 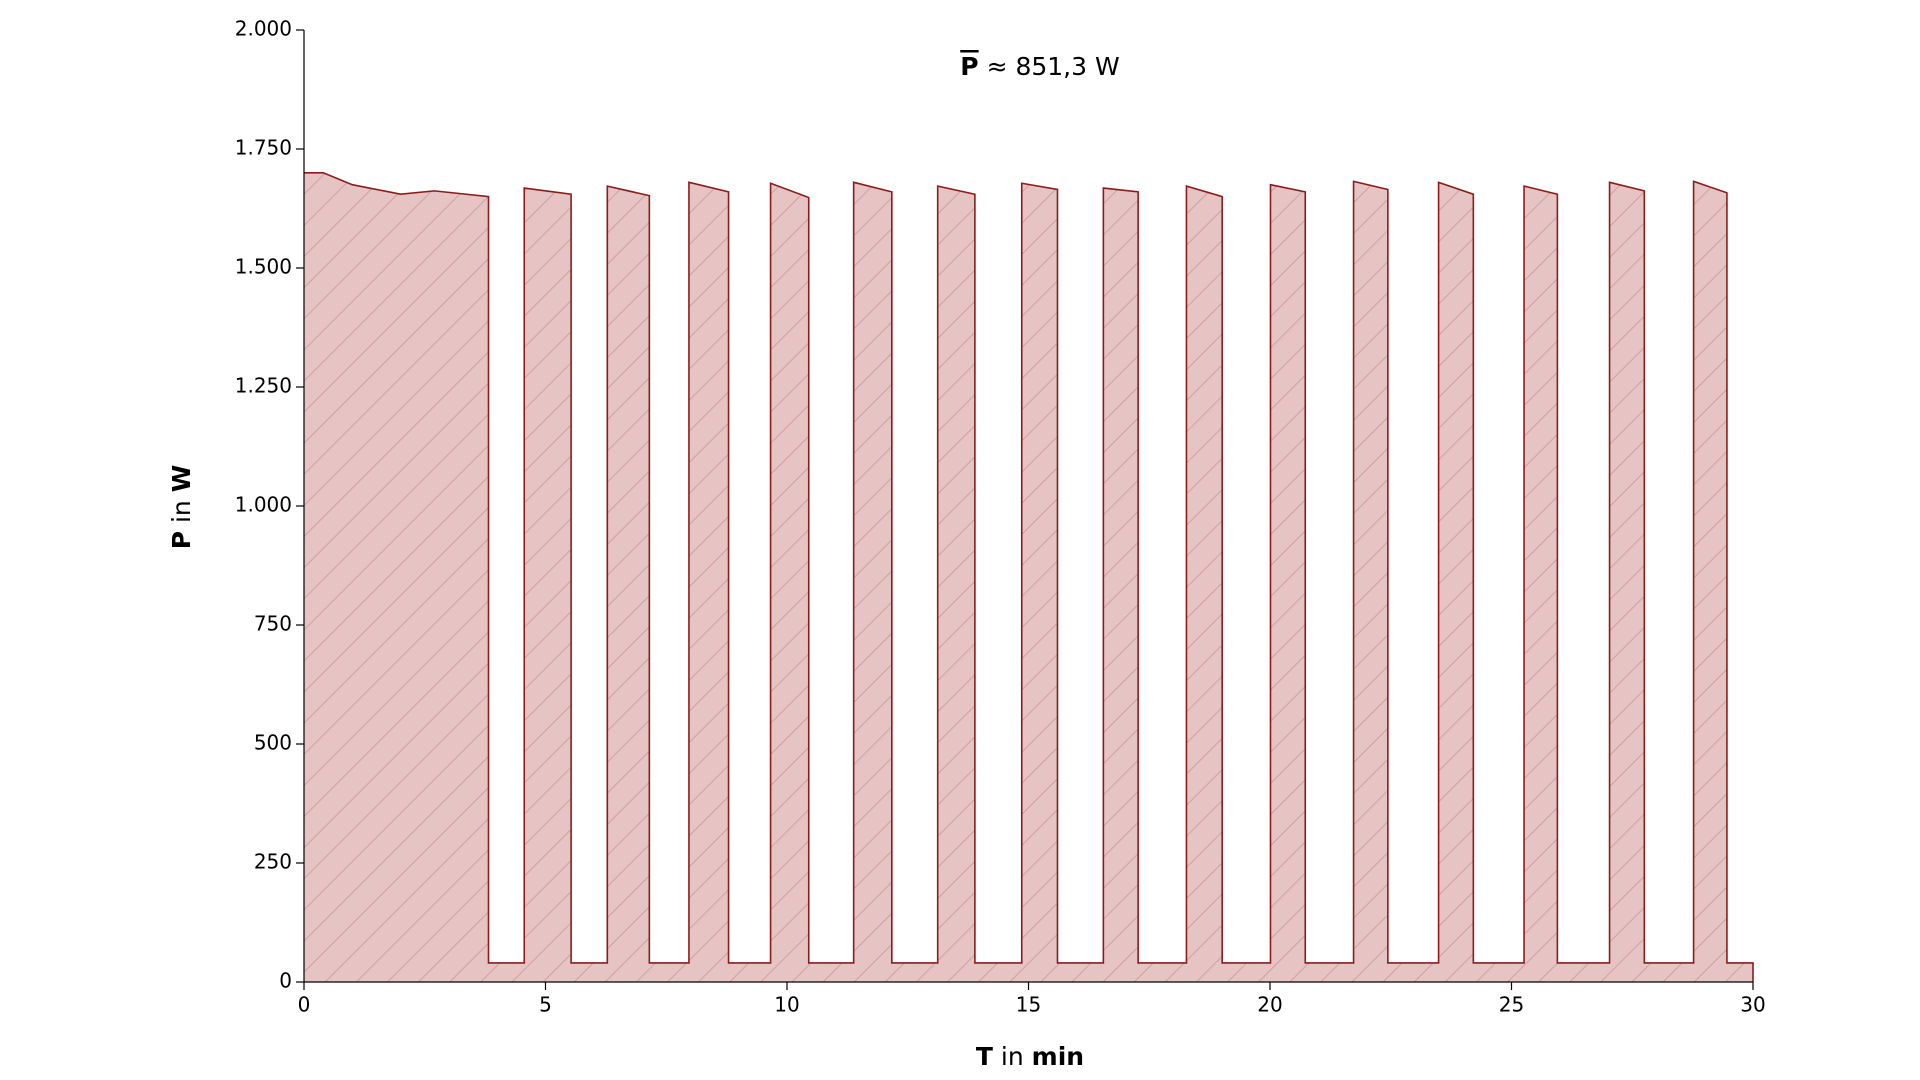 I want to click on y-tick-label: 1.750, so click(x=263, y=148).